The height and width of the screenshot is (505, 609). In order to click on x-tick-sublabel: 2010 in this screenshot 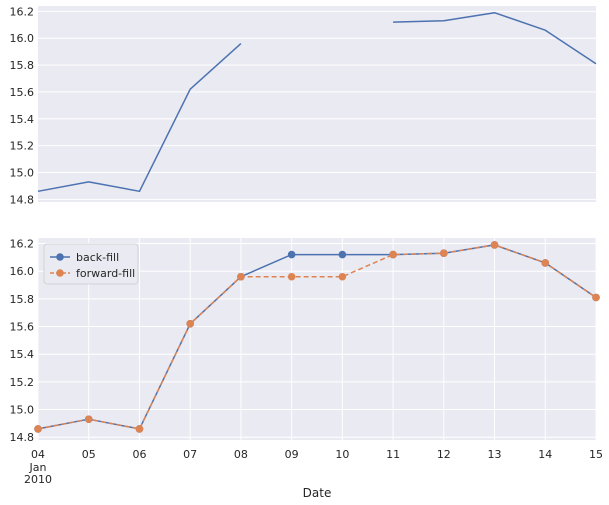, I will do `click(38, 479)`.